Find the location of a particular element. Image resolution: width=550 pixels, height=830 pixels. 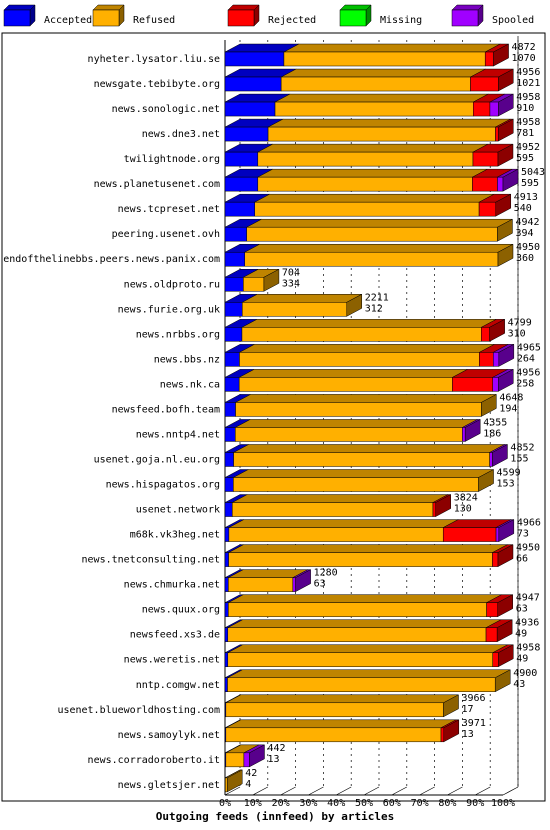

legend-label: Accepted is located at coordinates (68, 20).